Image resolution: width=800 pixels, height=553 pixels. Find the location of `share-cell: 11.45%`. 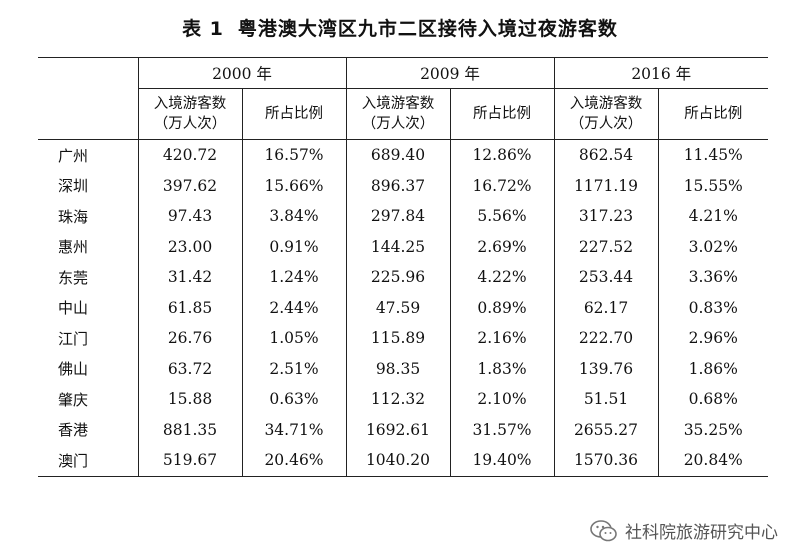

share-cell: 11.45% is located at coordinates (712, 155).